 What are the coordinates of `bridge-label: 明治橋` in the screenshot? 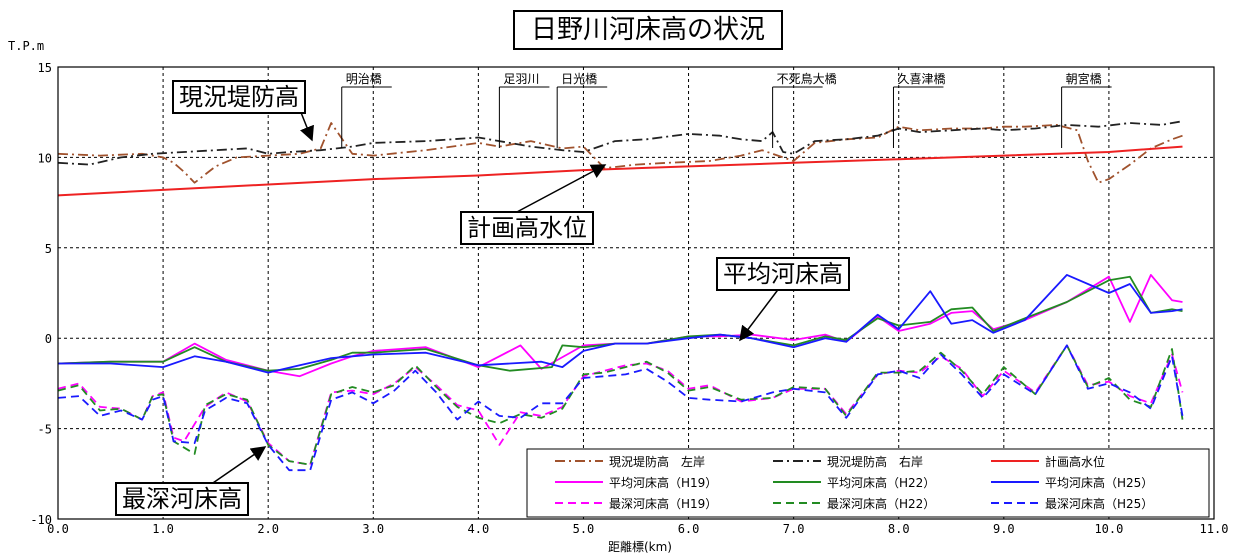 It's located at (364, 79).